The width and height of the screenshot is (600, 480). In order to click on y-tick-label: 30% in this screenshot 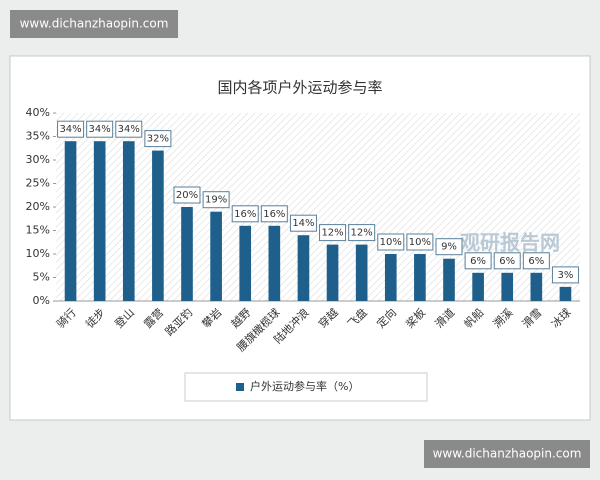, I will do `click(38, 159)`.